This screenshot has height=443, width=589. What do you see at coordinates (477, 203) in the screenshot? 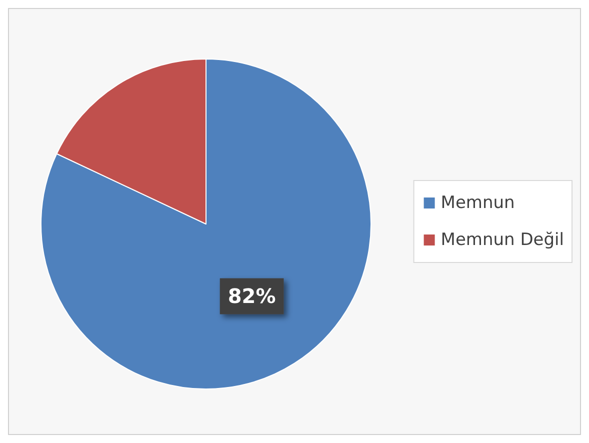
I see `legend-label: Memnun` at bounding box center [477, 203].